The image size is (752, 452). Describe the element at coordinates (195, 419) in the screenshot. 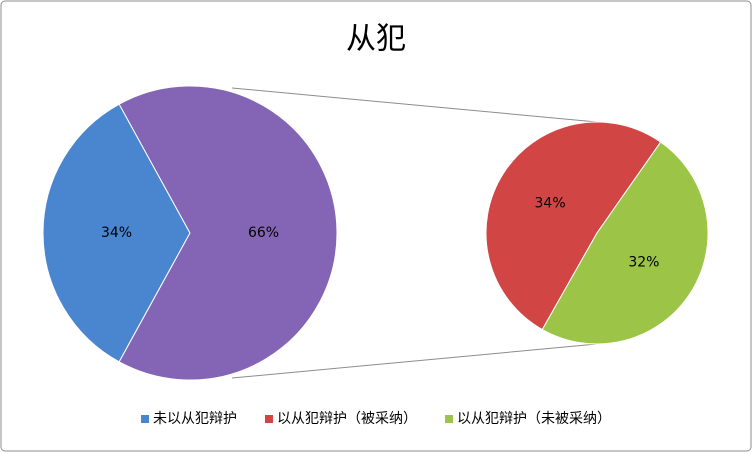

I see `legend-label: 未以从犯辩护` at that location.